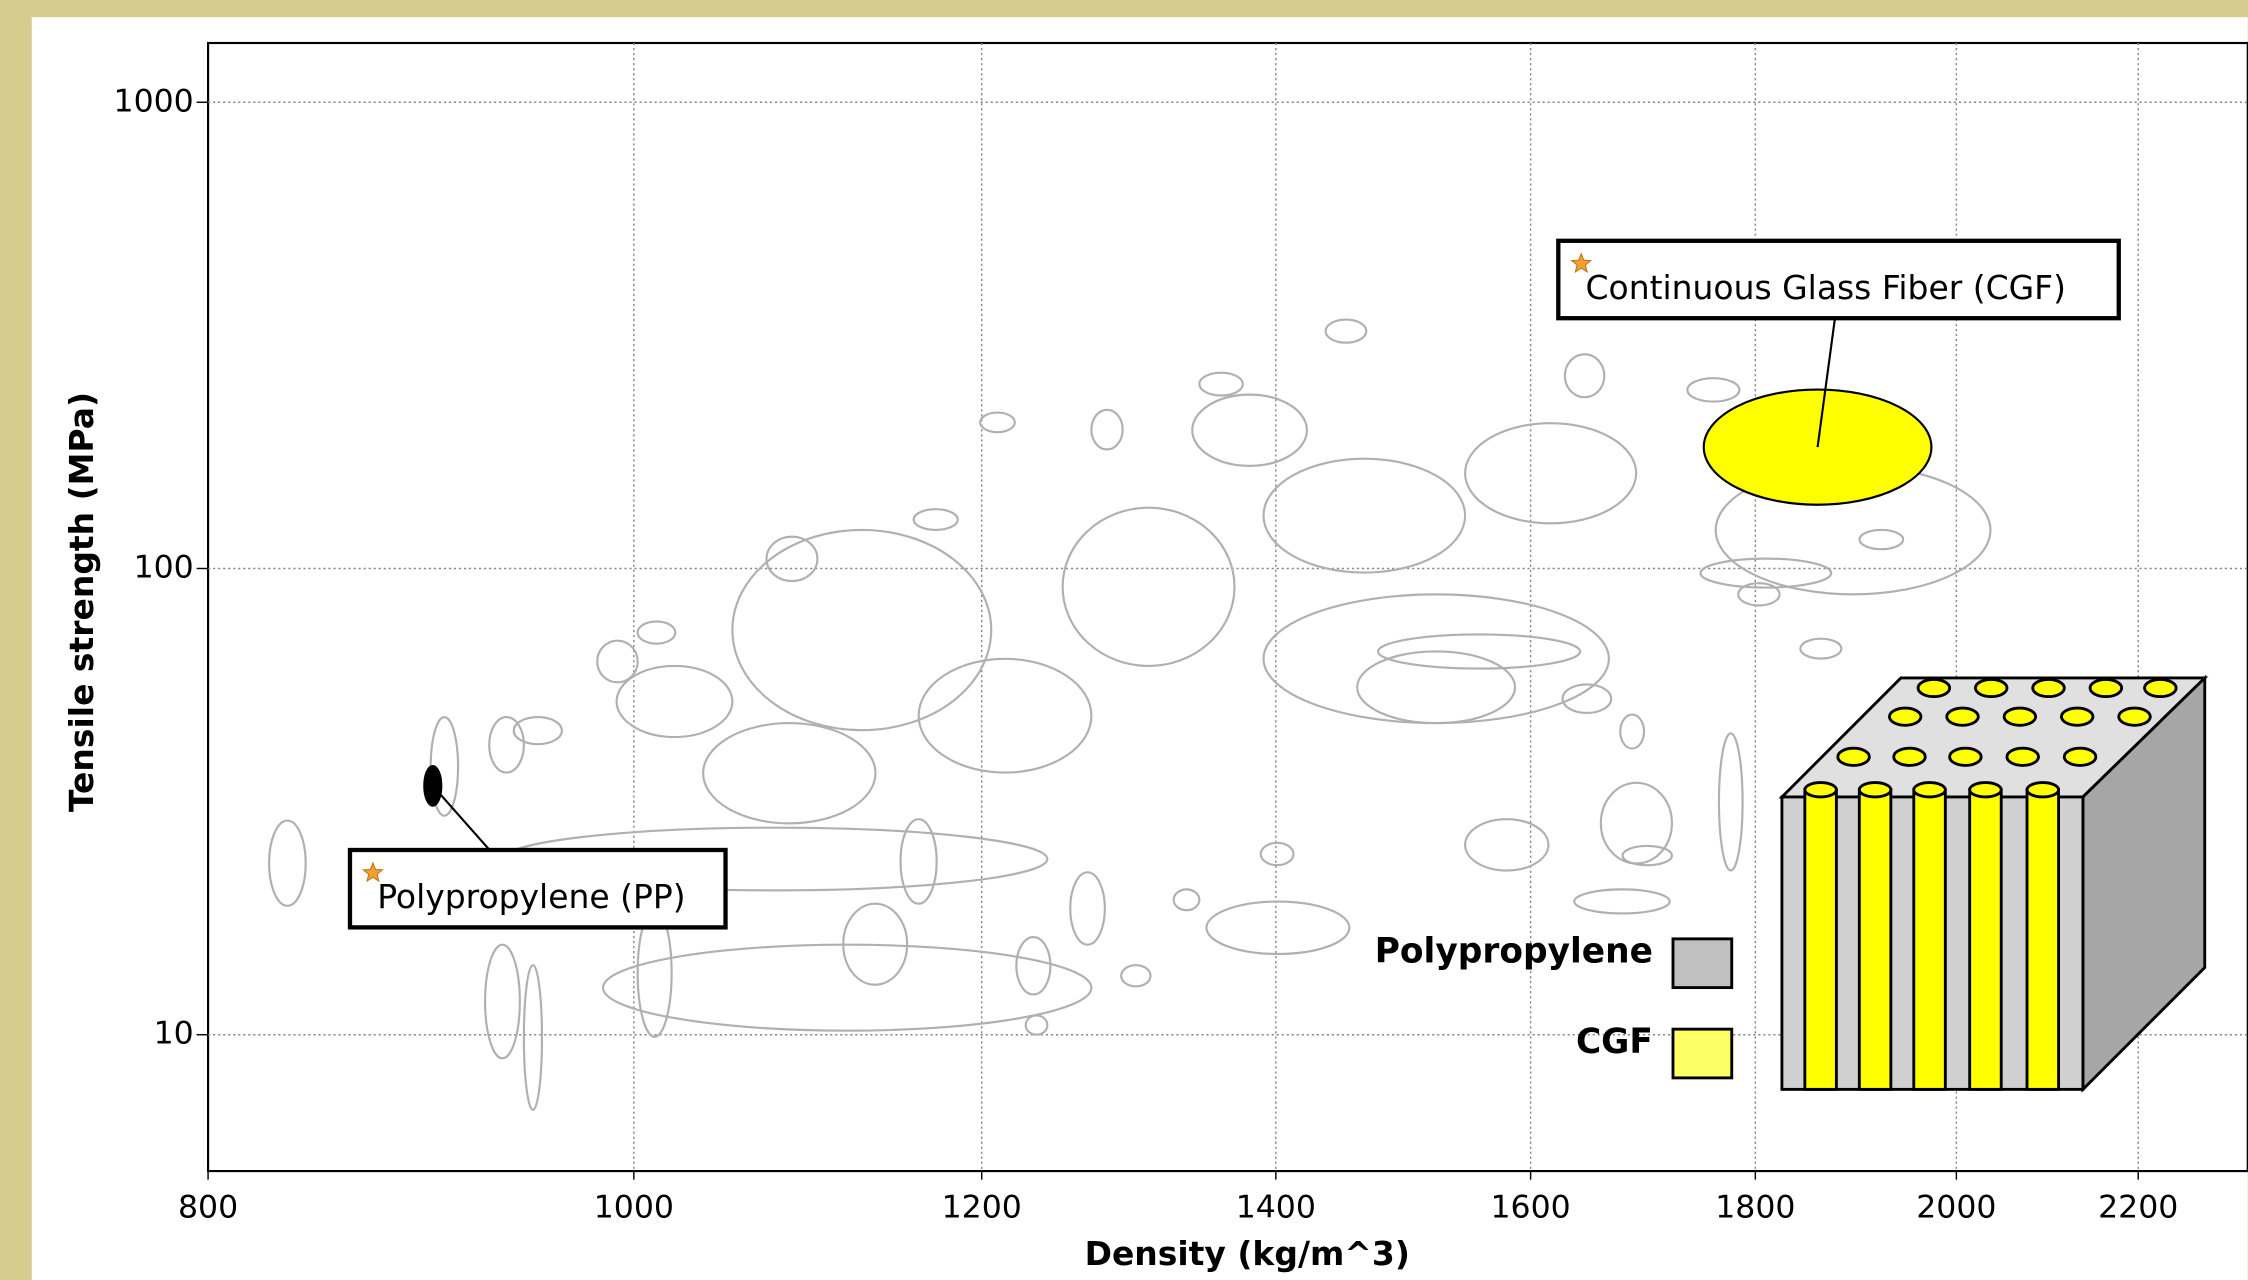  I want to click on highlight-label: Polypropylene (PP), so click(531, 896).